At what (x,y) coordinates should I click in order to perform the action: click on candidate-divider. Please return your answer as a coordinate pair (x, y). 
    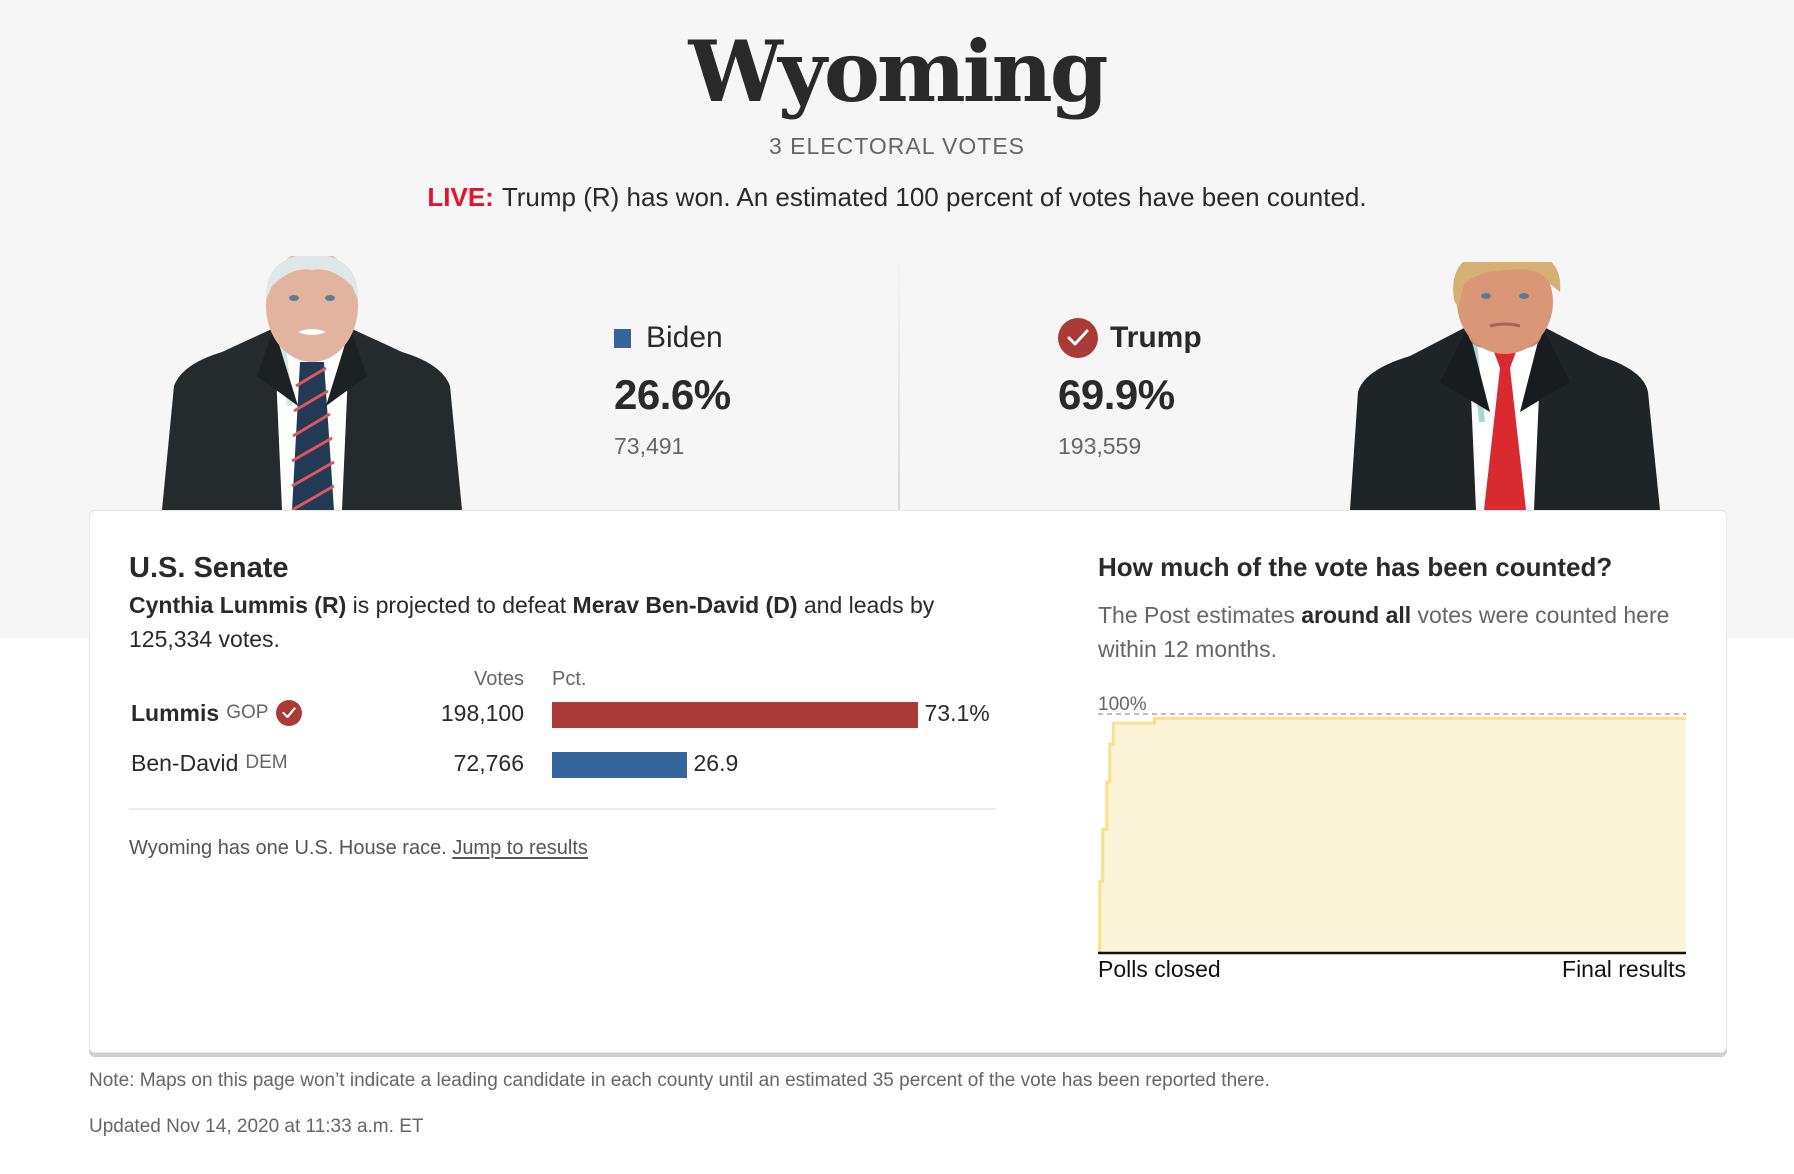
    Looking at the image, I should click on (899, 387).